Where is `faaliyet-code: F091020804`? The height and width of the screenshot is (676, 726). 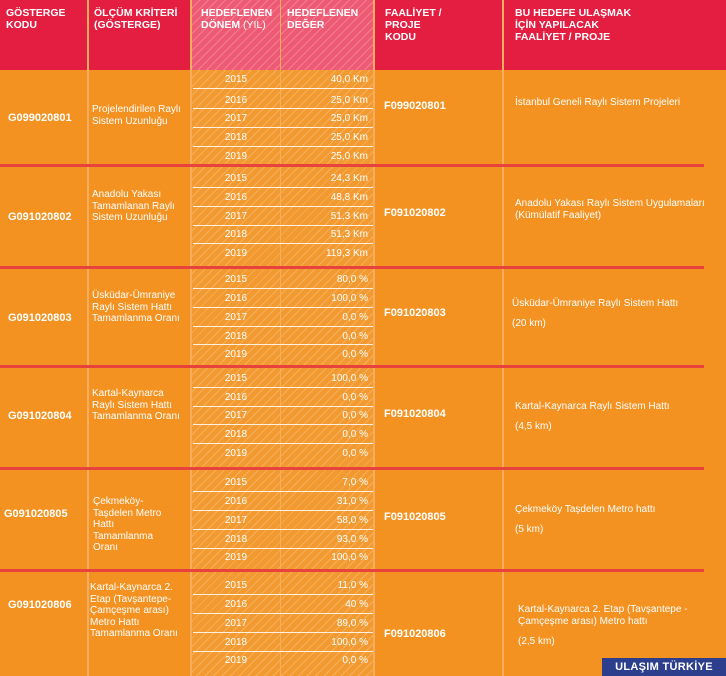 faaliyet-code: F091020804 is located at coordinates (415, 414).